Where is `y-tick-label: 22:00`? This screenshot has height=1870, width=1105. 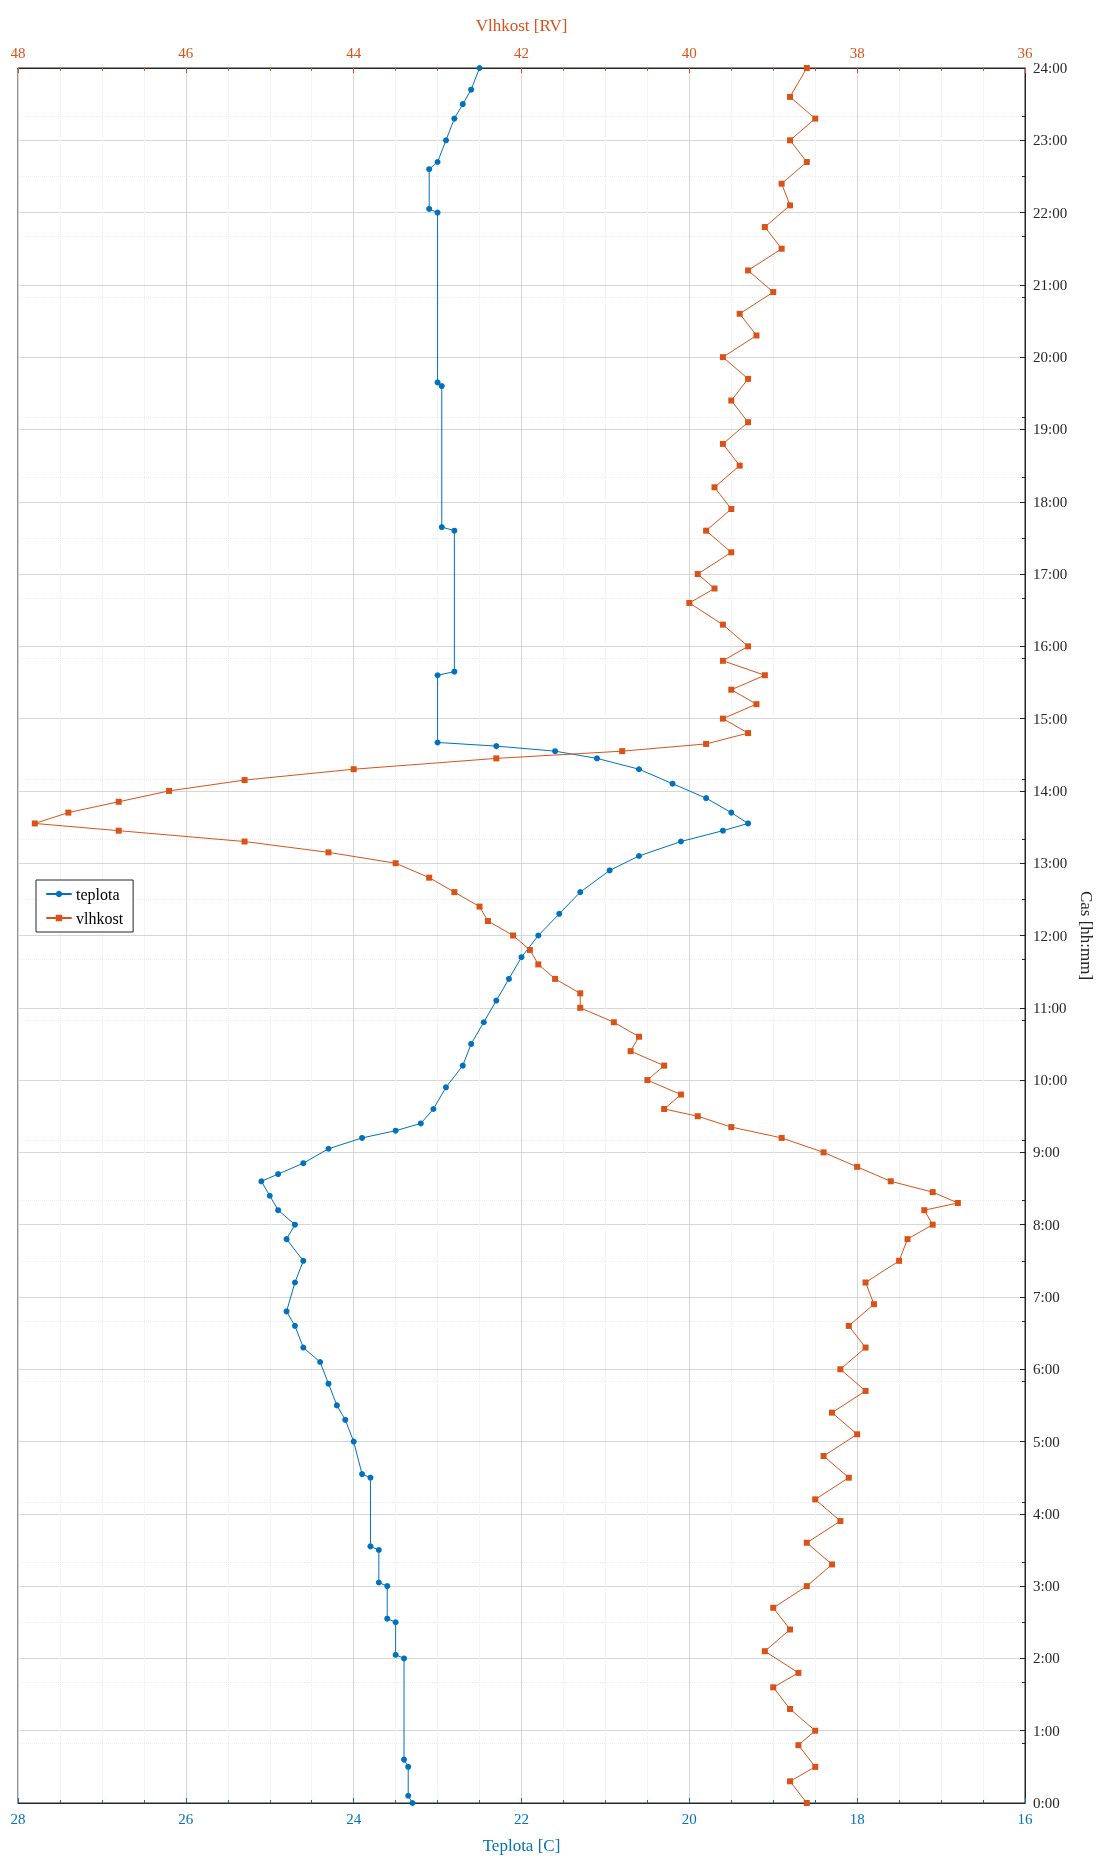
y-tick-label: 22:00 is located at coordinates (1050, 212).